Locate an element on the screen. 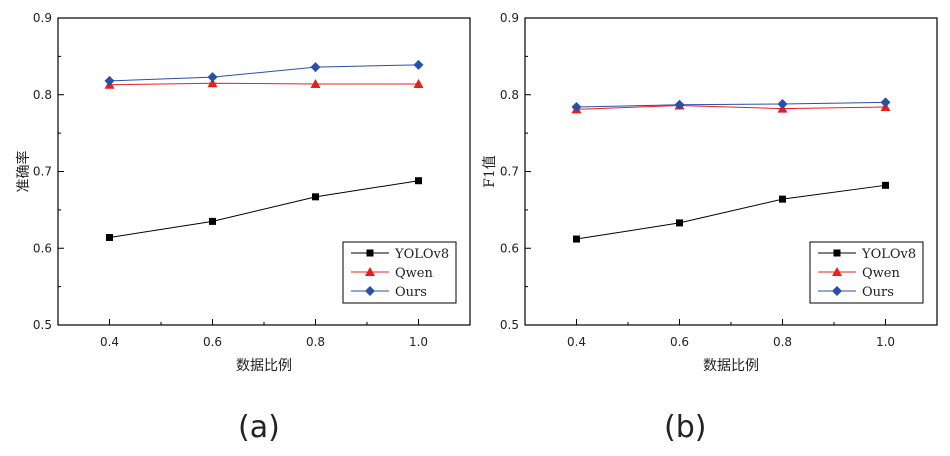 The image size is (950, 456). y-axis-label: F1值 is located at coordinates (490, 171).